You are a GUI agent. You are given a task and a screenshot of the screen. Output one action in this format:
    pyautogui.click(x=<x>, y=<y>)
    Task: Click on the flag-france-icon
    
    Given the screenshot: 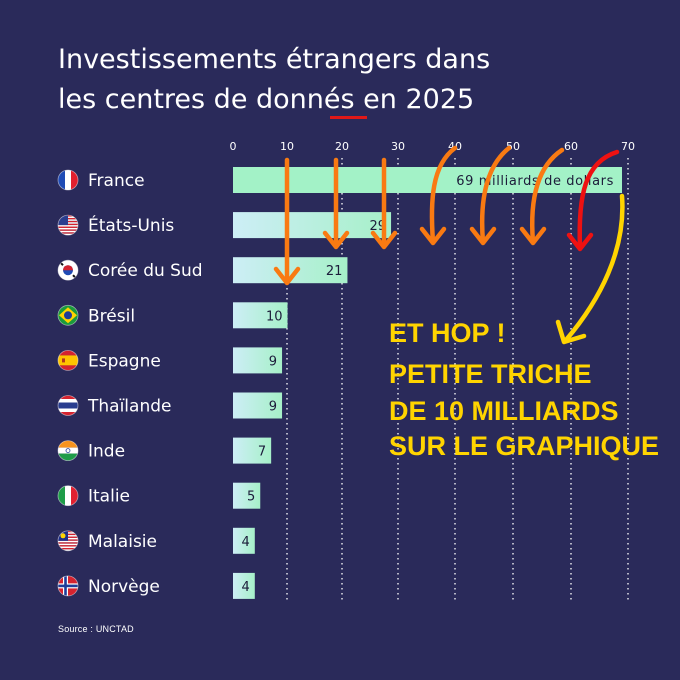 What is the action you would take?
    pyautogui.click(x=68, y=180)
    